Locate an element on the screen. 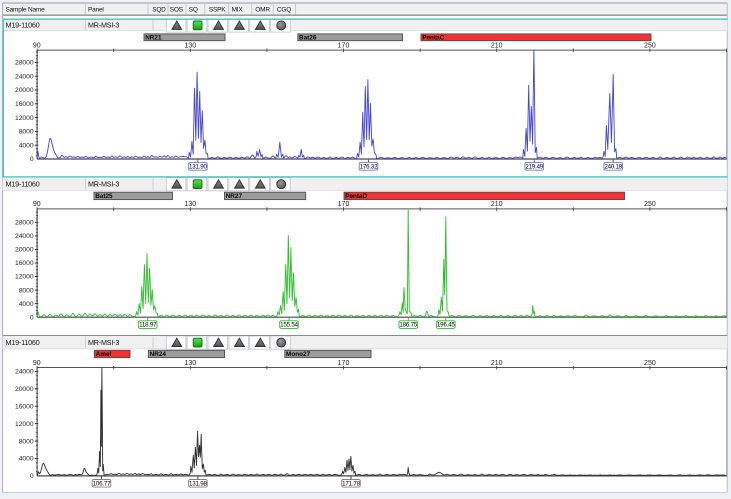  svg-text: 106.77 is located at coordinates (102, 483).